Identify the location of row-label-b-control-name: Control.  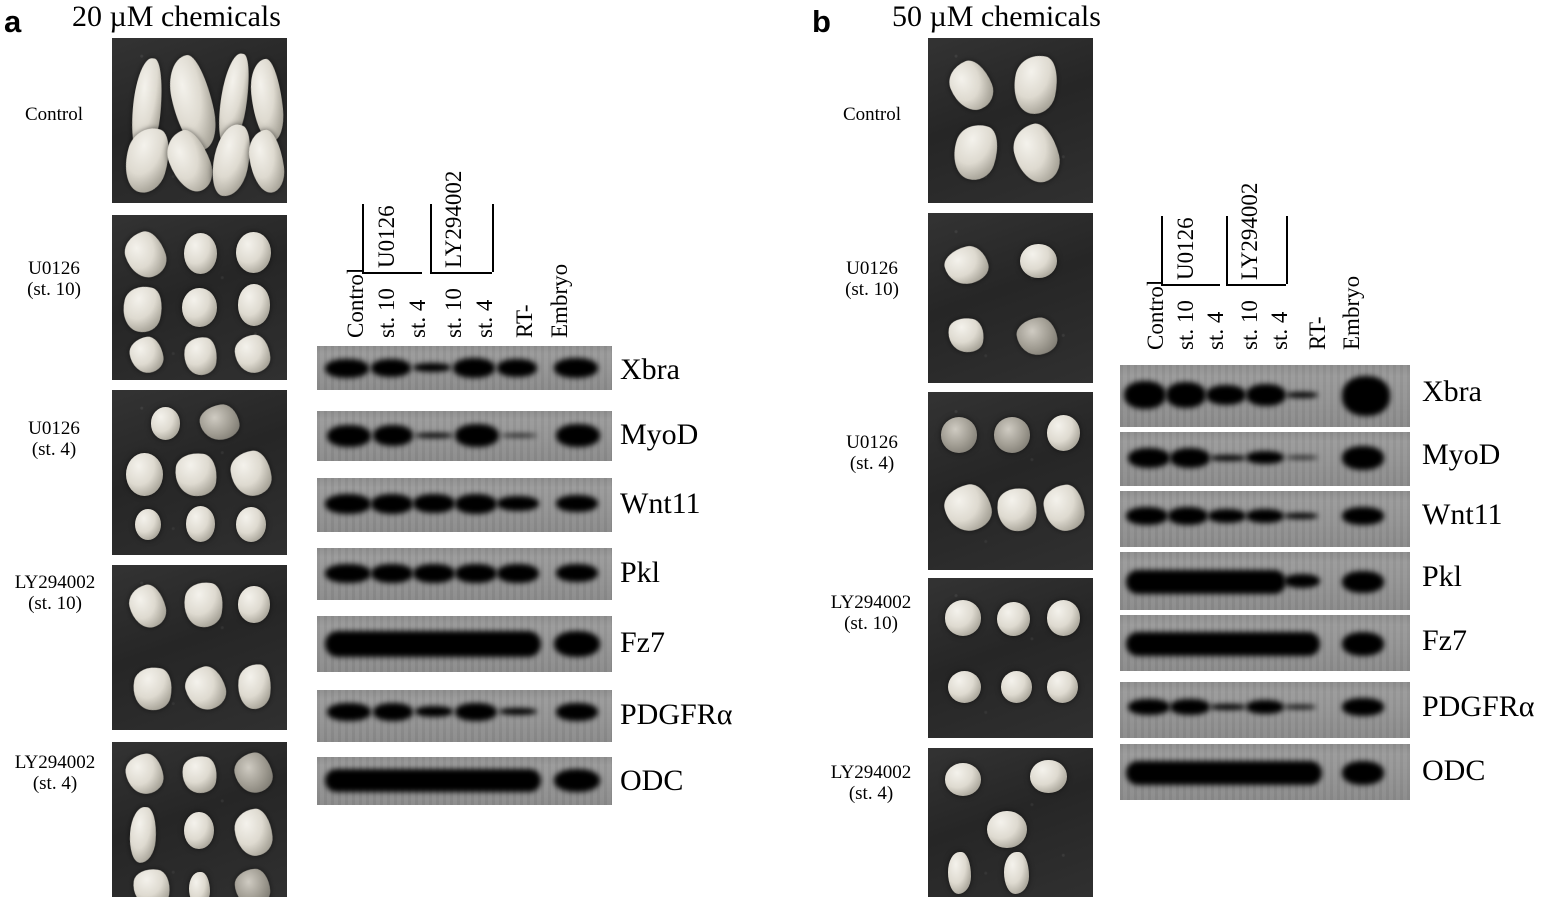
(872, 114).